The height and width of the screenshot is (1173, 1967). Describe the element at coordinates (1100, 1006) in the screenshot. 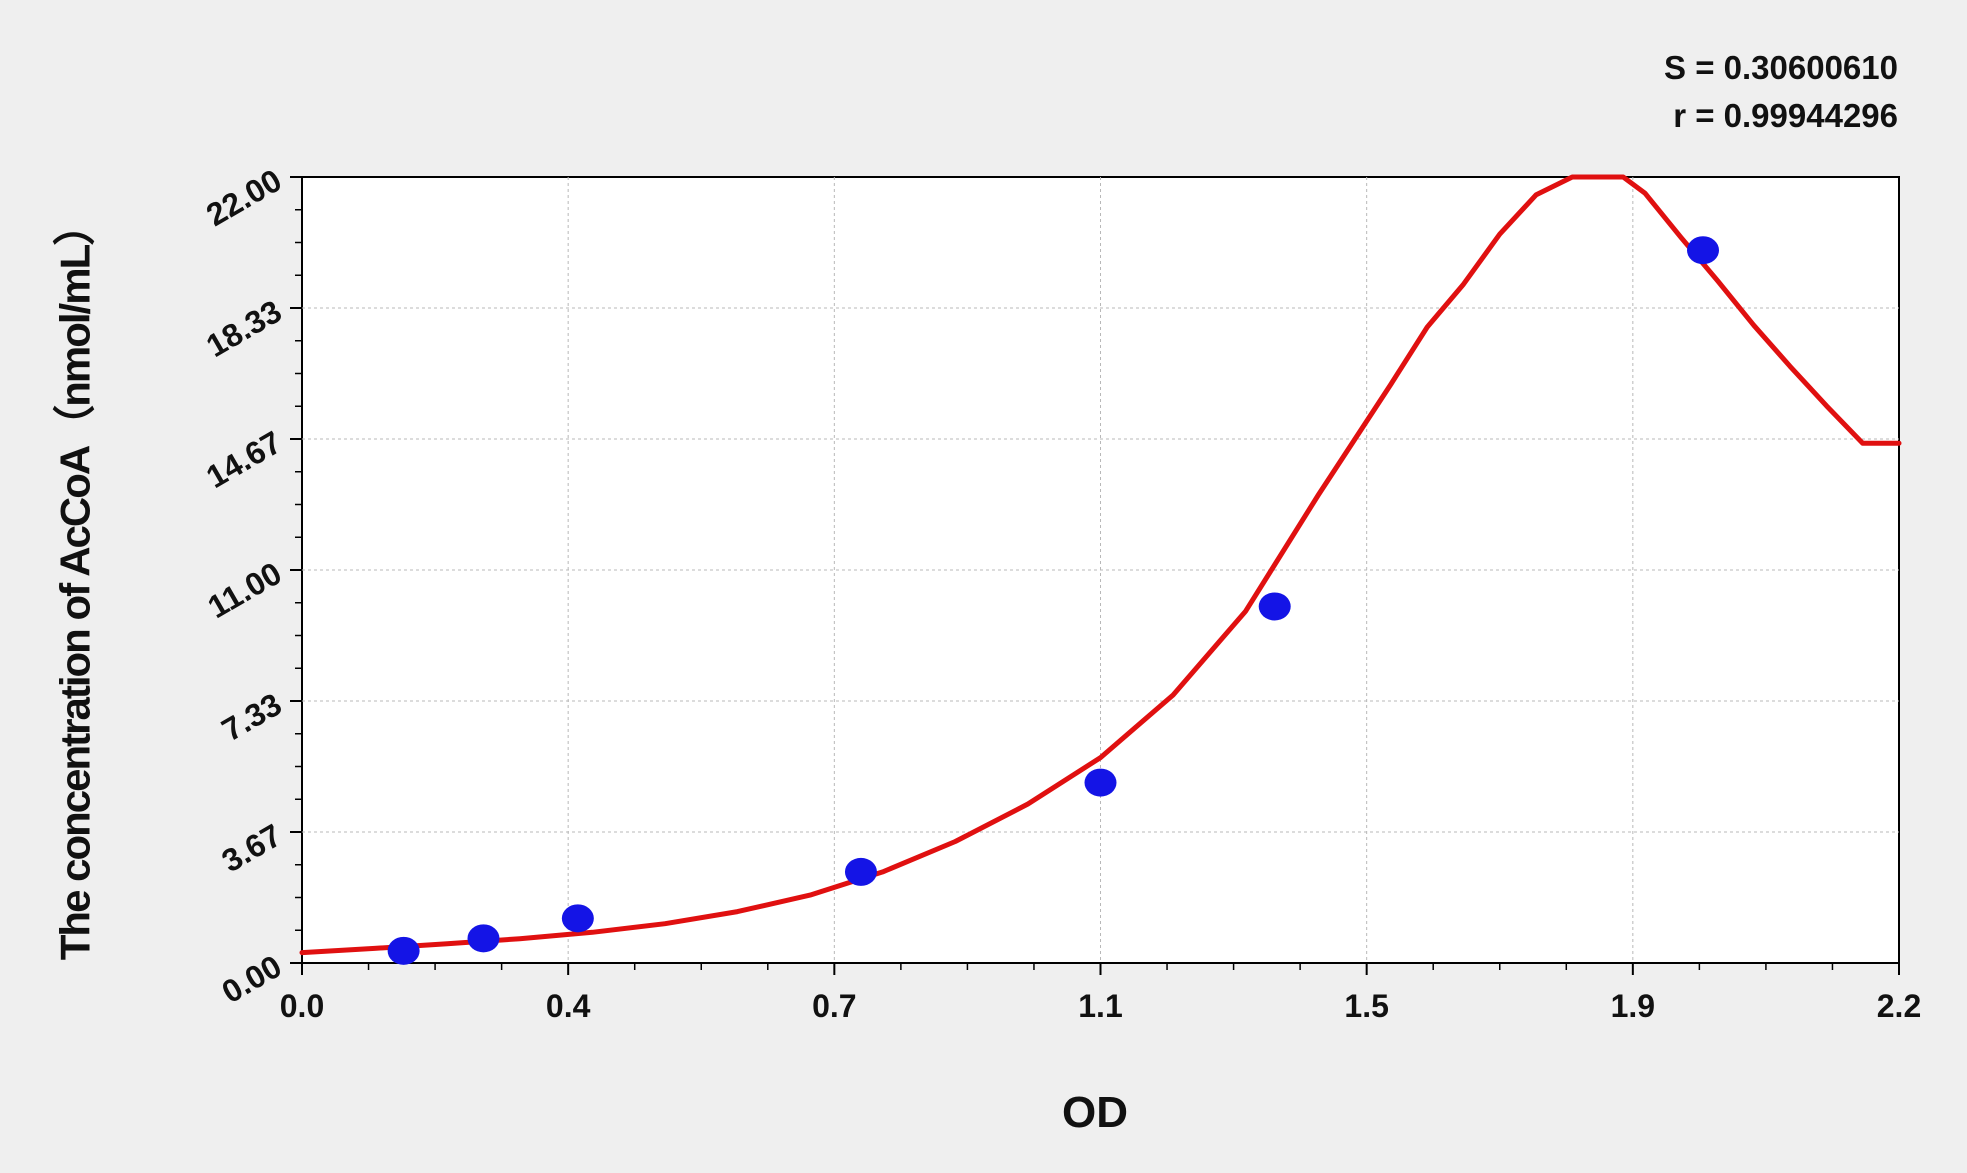

I see `x-tick-label: 1.1` at that location.